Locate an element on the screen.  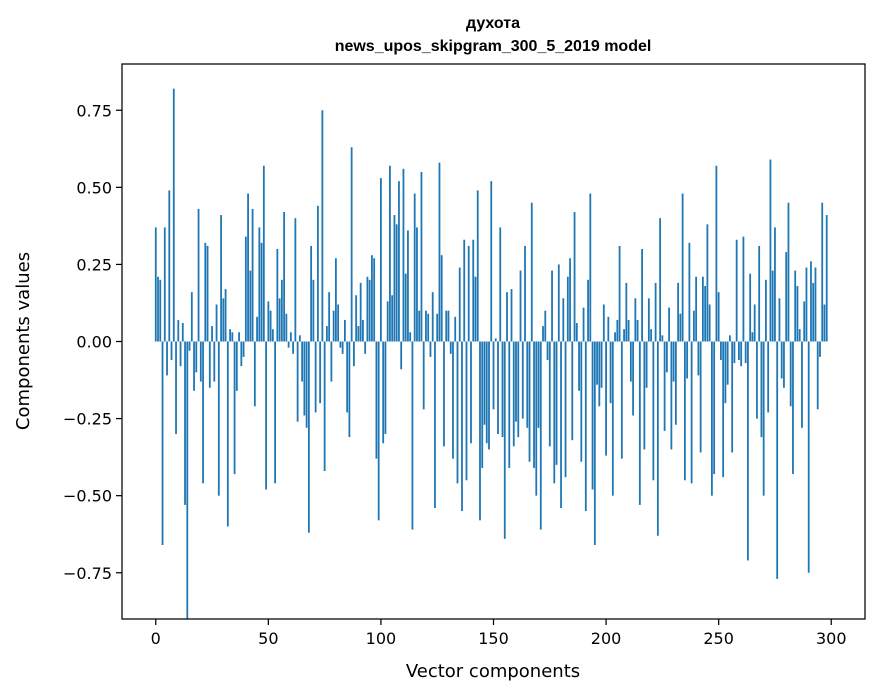
y-tick-label: −0.50 is located at coordinates (87, 496).